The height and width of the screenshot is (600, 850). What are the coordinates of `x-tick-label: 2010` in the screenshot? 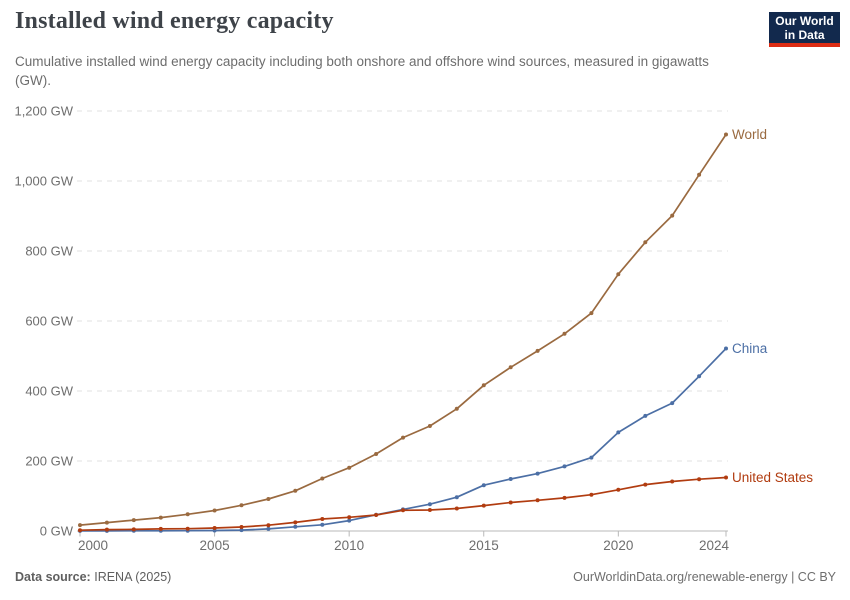 It's located at (349, 545).